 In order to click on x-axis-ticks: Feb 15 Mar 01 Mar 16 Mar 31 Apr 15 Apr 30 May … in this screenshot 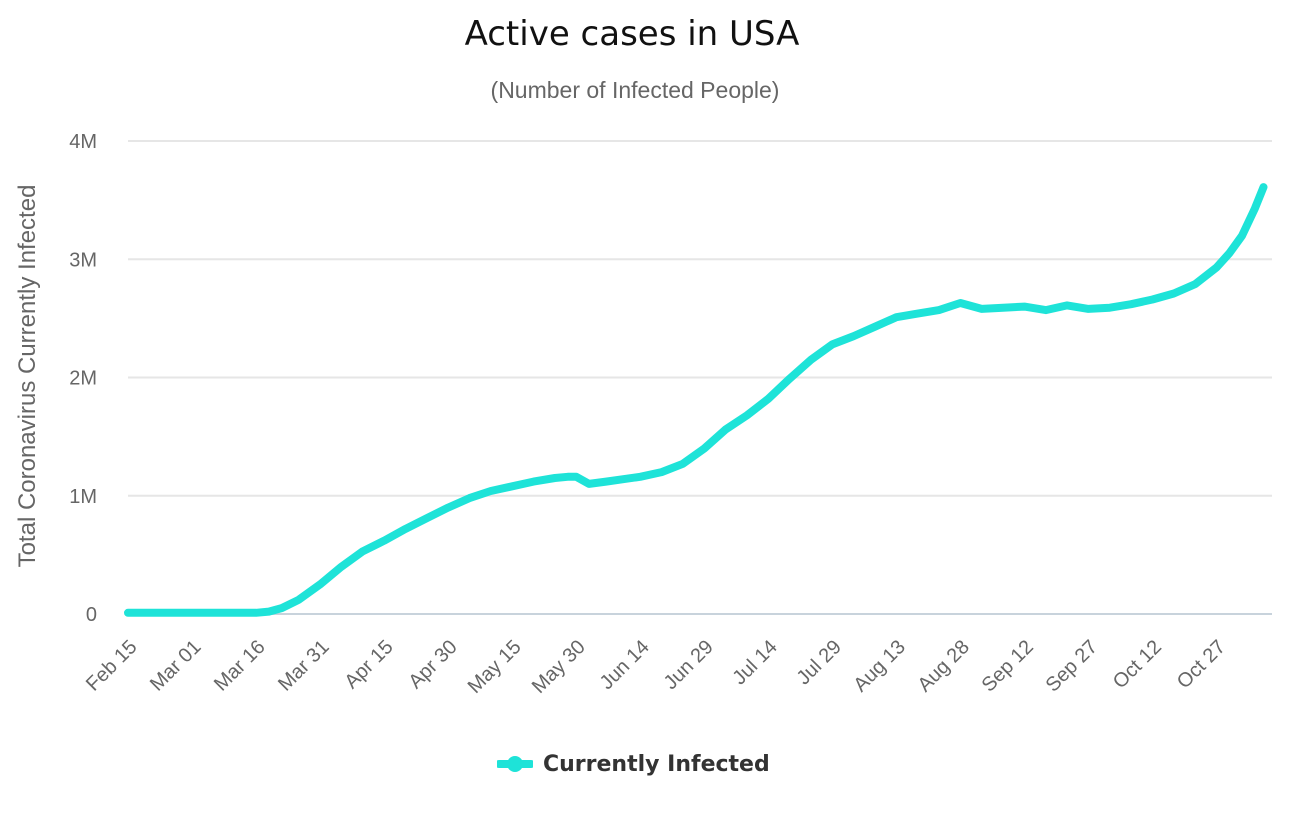, I will do `click(656, 667)`.